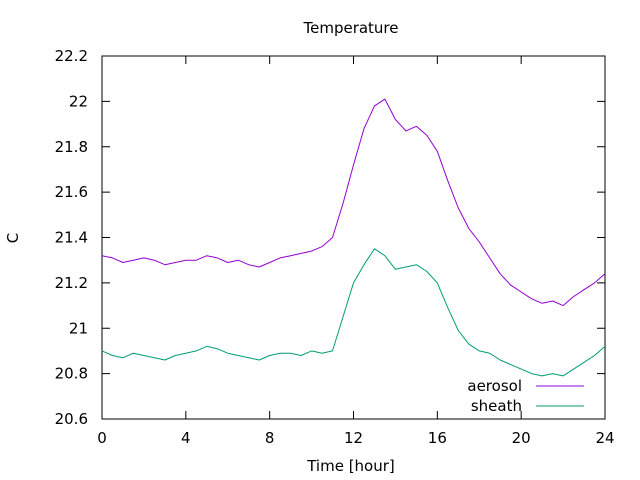  I want to click on y-tick-label: 20.8, so click(71, 374).